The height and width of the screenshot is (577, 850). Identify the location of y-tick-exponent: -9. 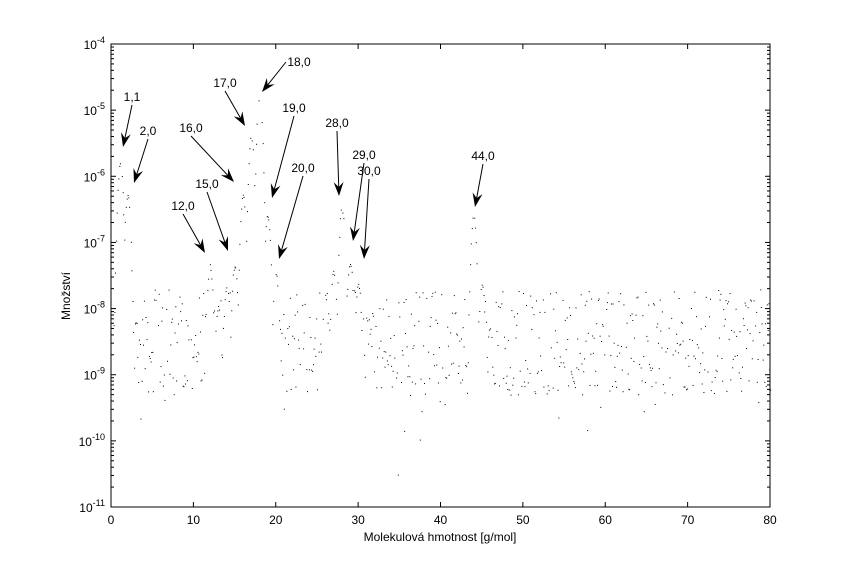
(101, 371).